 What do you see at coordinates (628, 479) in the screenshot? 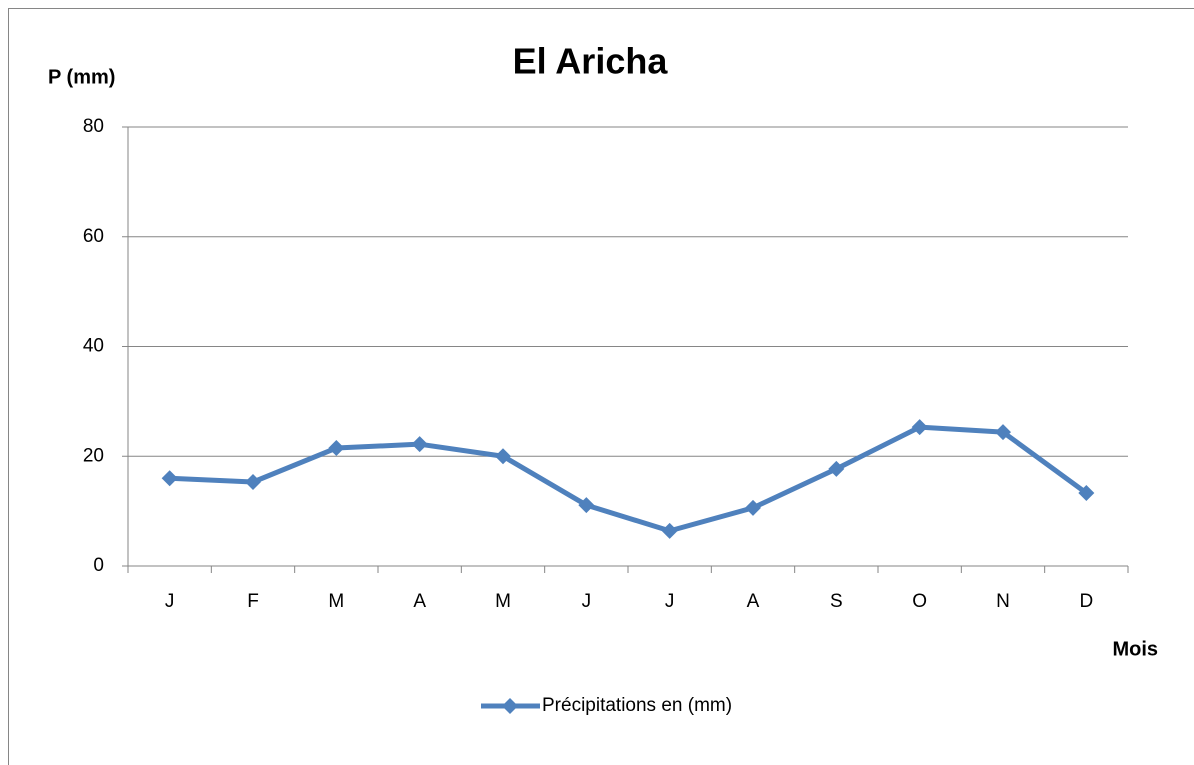
I see `series-line` at bounding box center [628, 479].